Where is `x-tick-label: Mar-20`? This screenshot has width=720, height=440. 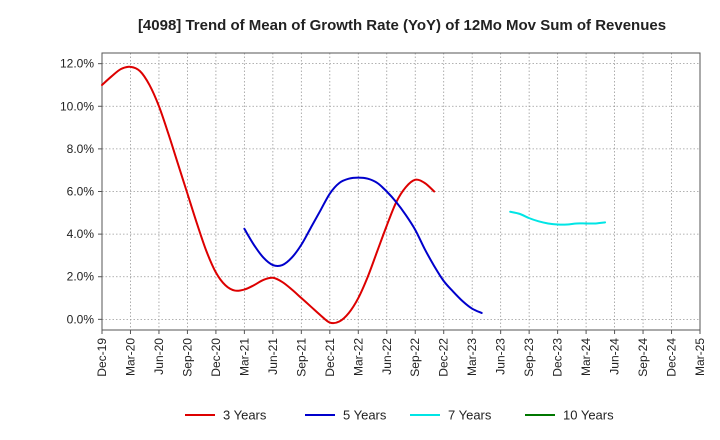 x-tick-label: Mar-20 is located at coordinates (130, 357).